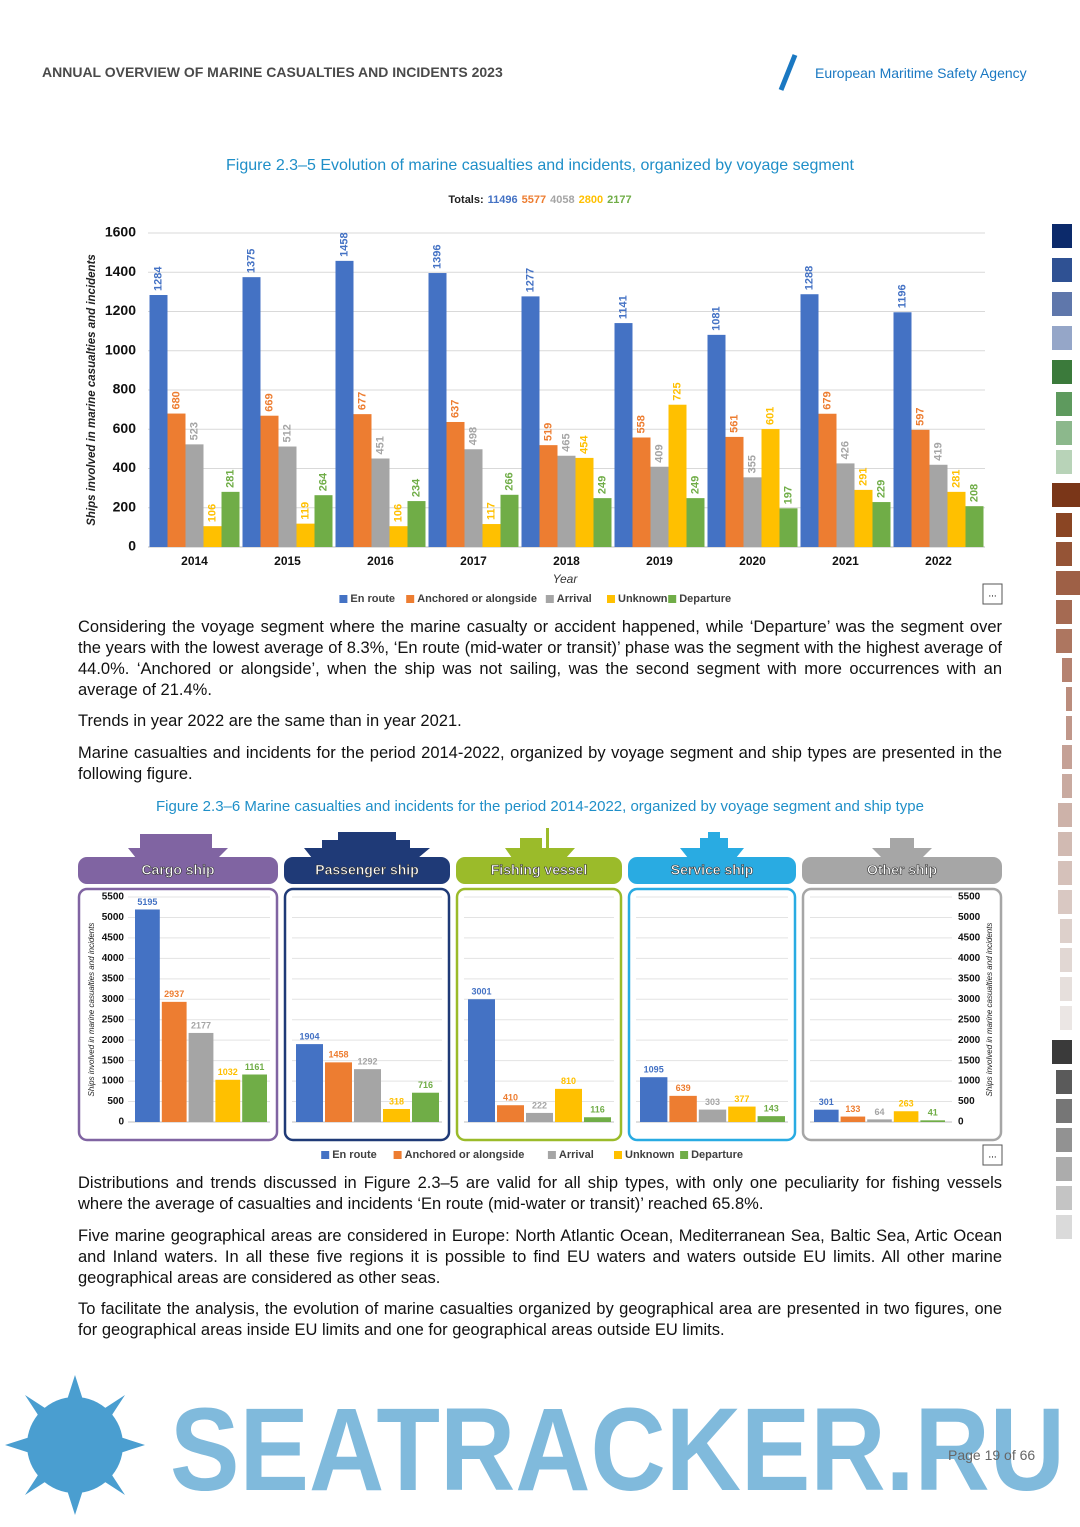 The width and height of the screenshot is (1080, 1527). I want to click on panel-title: Service ship, so click(712, 870).